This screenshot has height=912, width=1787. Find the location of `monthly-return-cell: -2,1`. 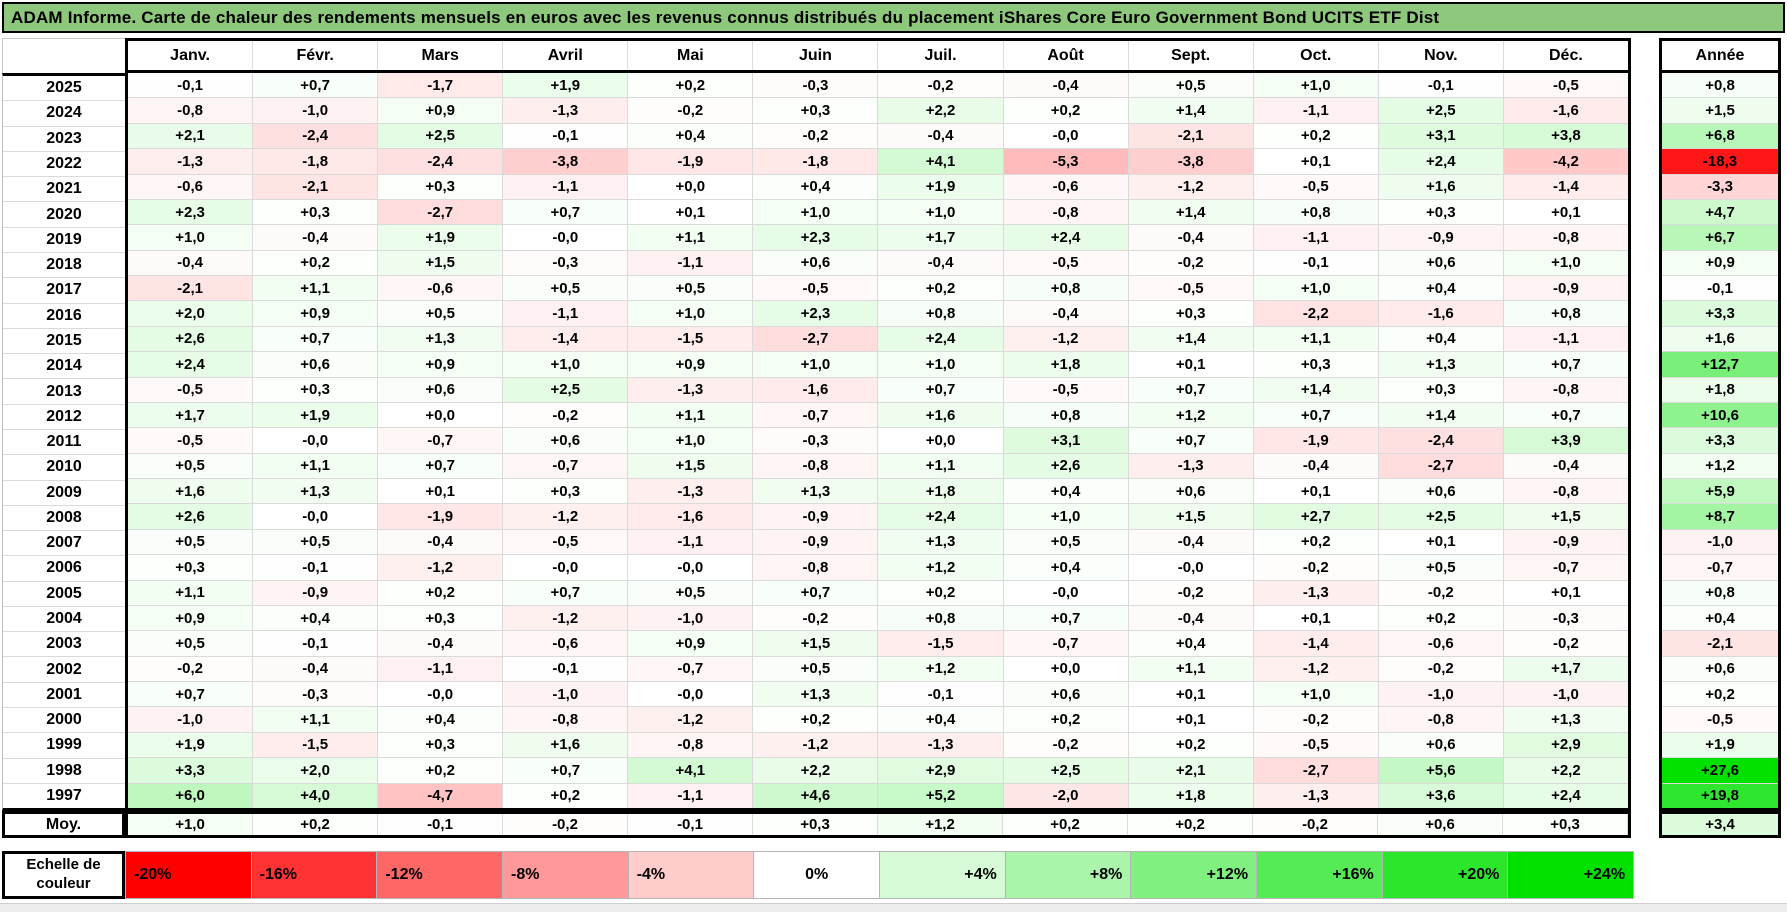

monthly-return-cell: -2,1 is located at coordinates (1191, 136).